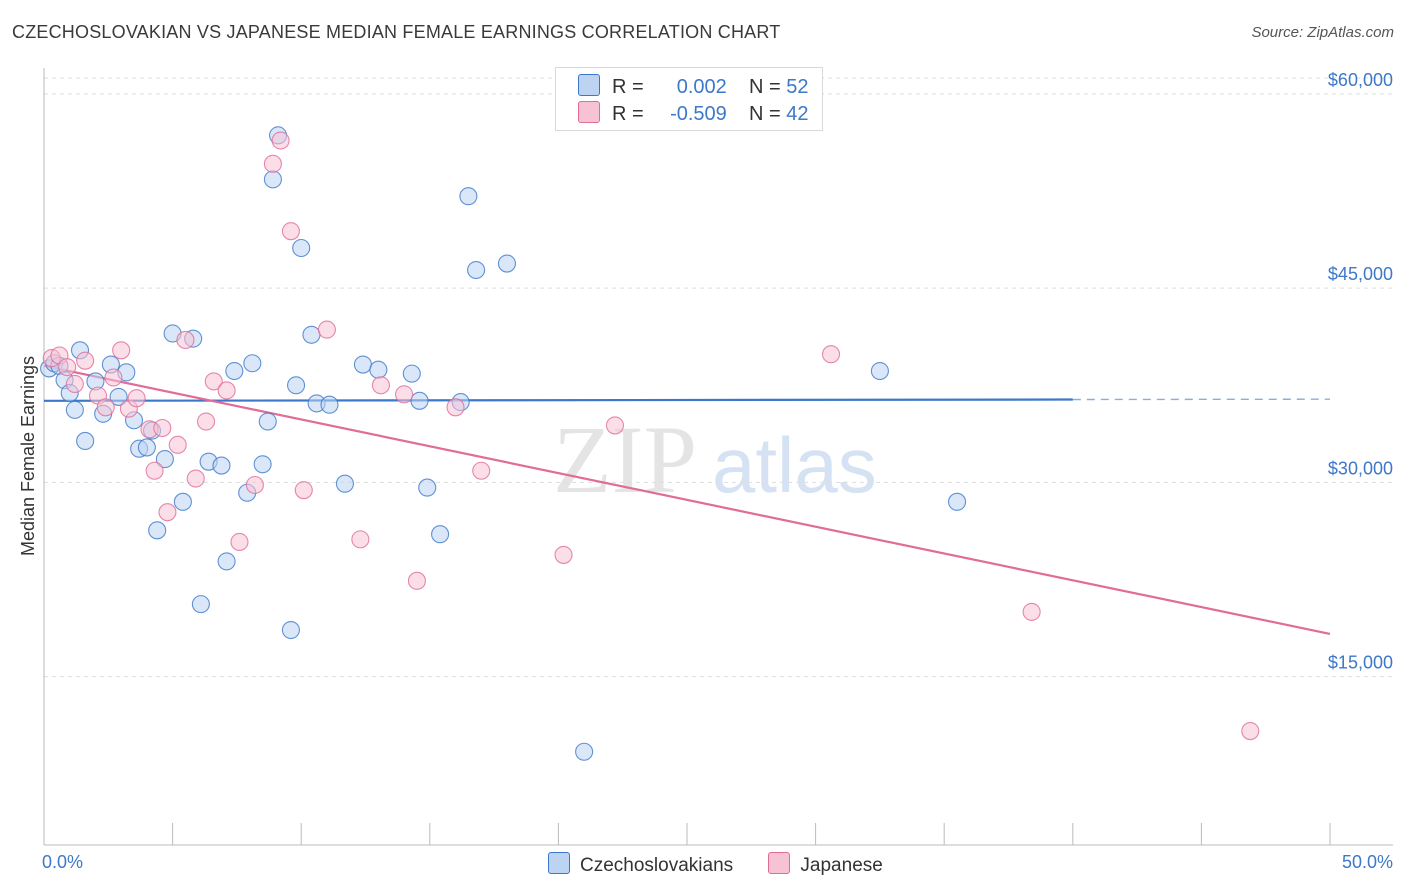  I want to click on legend-n-value: 52, so click(797, 87).